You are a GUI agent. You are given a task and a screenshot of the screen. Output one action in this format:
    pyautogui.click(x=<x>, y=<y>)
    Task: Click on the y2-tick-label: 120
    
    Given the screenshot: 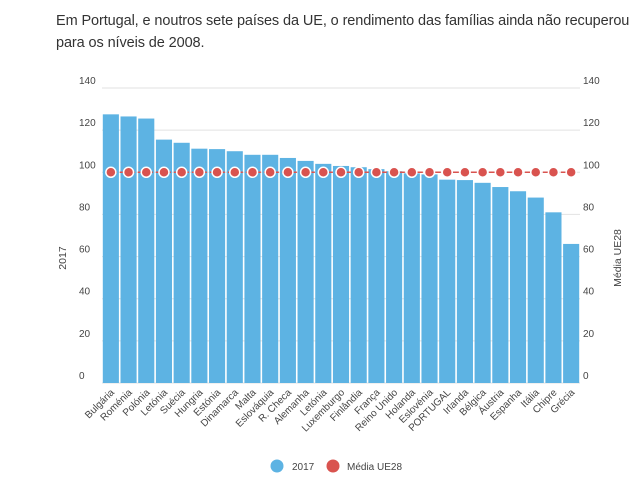 What is the action you would take?
    pyautogui.click(x=591, y=123)
    